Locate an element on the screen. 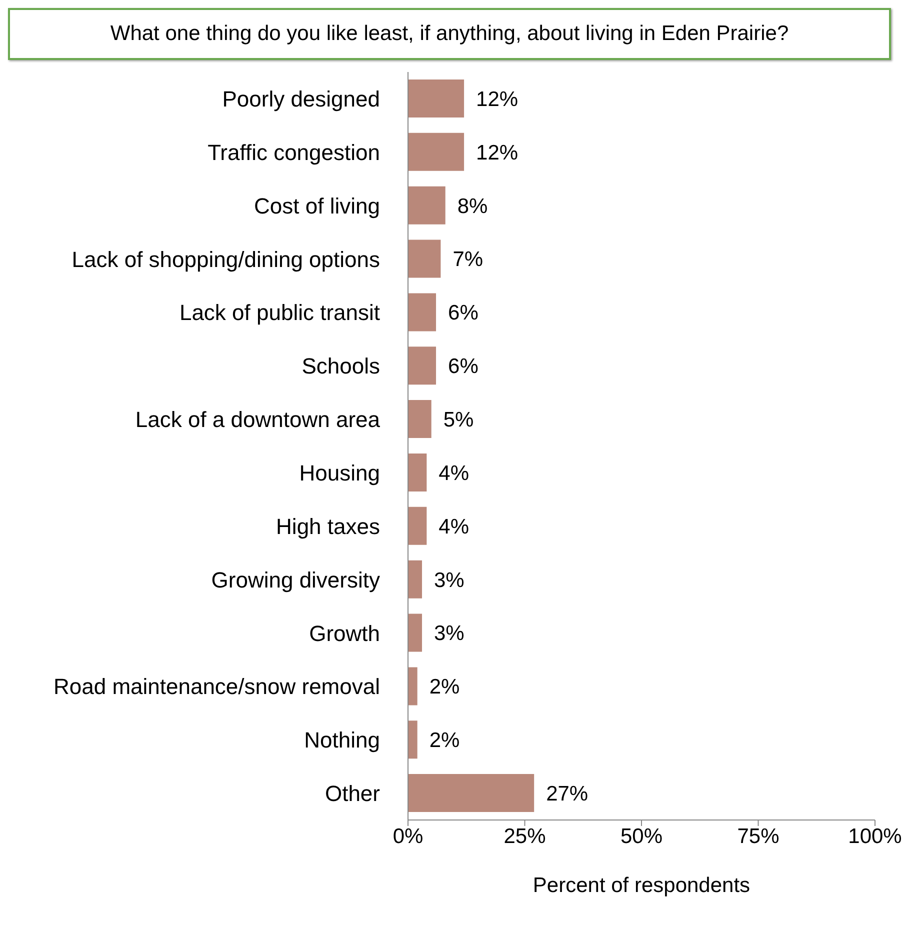 This screenshot has width=909, height=937. y-tick-label: Nothing is located at coordinates (342, 740).